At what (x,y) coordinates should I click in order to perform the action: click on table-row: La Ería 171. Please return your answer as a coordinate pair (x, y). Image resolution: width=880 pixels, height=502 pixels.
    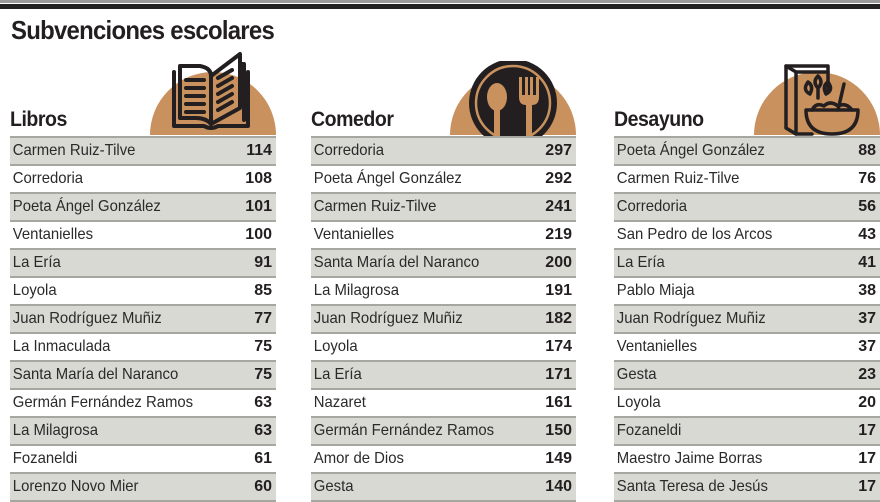
    Looking at the image, I should click on (443, 376).